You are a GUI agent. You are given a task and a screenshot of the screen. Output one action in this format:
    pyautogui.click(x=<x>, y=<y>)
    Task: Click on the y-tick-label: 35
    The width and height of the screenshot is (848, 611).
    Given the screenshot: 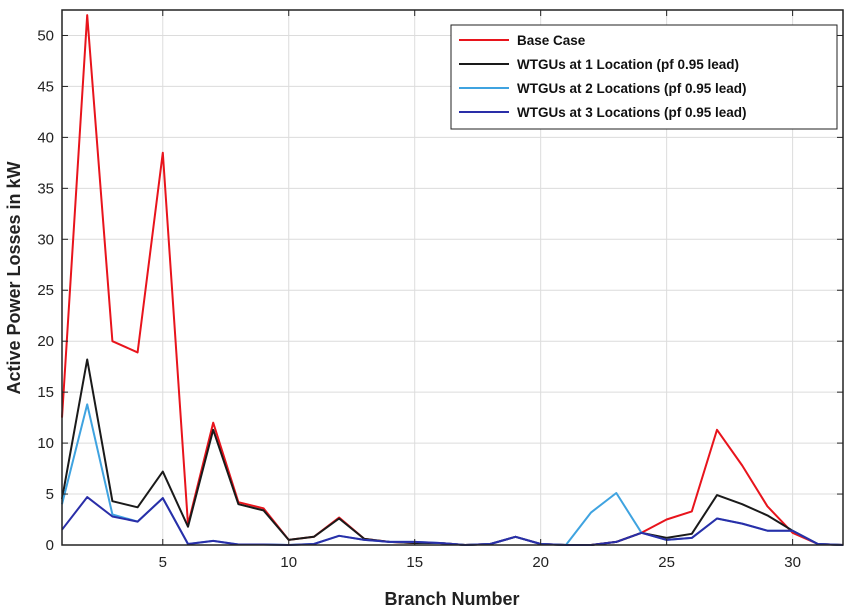 What is the action you would take?
    pyautogui.click(x=45, y=188)
    